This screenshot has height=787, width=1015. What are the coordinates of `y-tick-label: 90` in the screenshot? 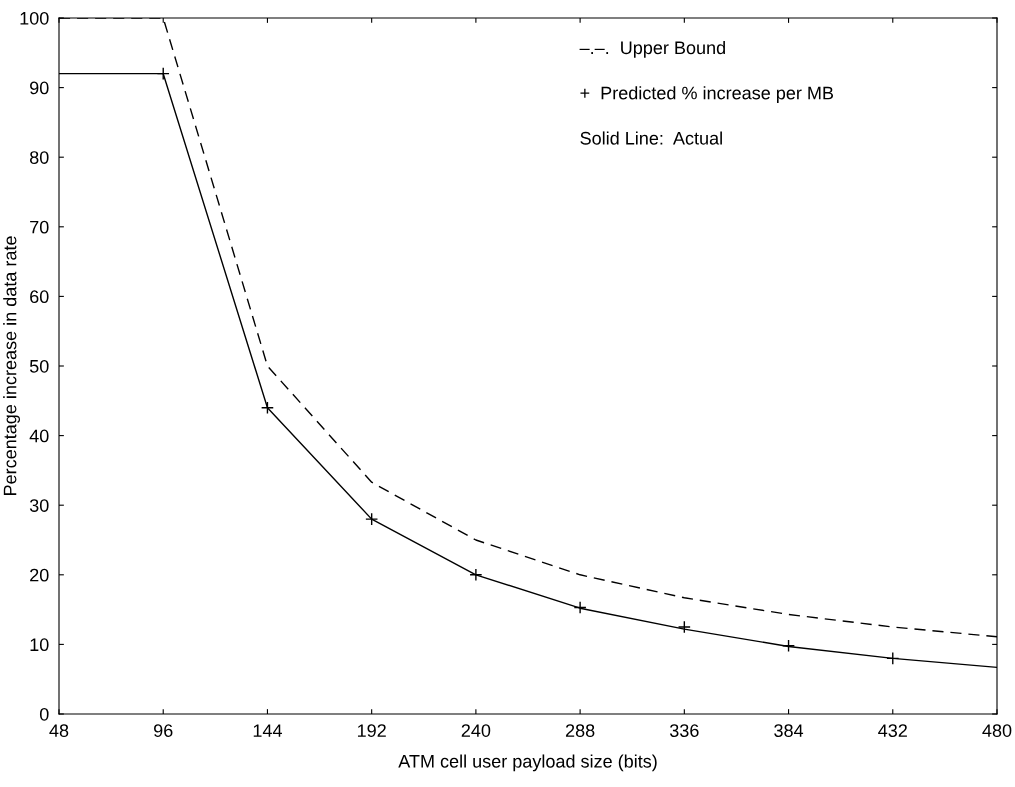 It's located at (39, 88).